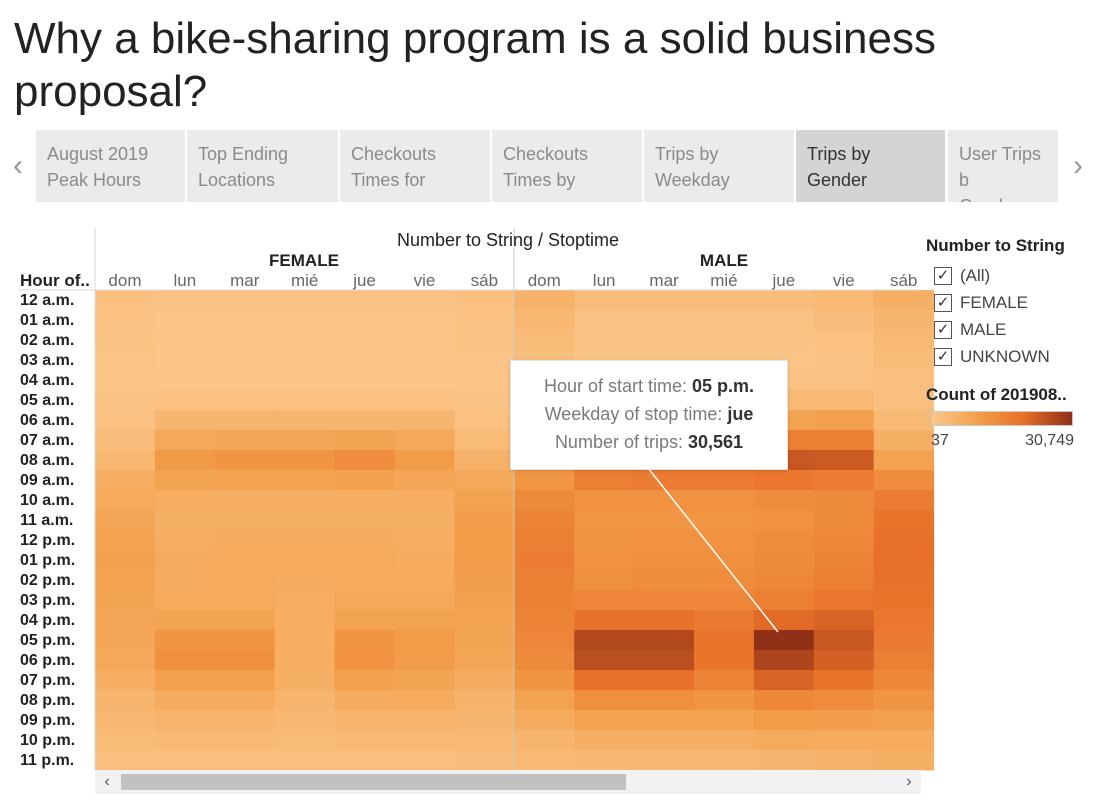 The height and width of the screenshot is (807, 1096). I want to click on tab-trips-by-gender: Trips by Gender, so click(870, 166).